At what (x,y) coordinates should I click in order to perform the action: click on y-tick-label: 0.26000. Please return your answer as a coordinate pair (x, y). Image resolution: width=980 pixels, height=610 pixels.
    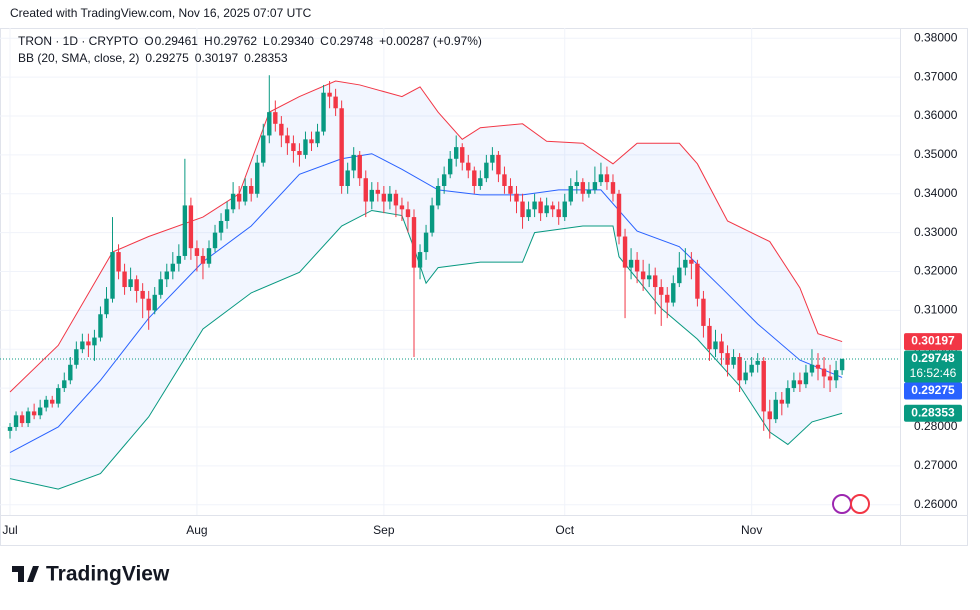
    Looking at the image, I should click on (936, 504).